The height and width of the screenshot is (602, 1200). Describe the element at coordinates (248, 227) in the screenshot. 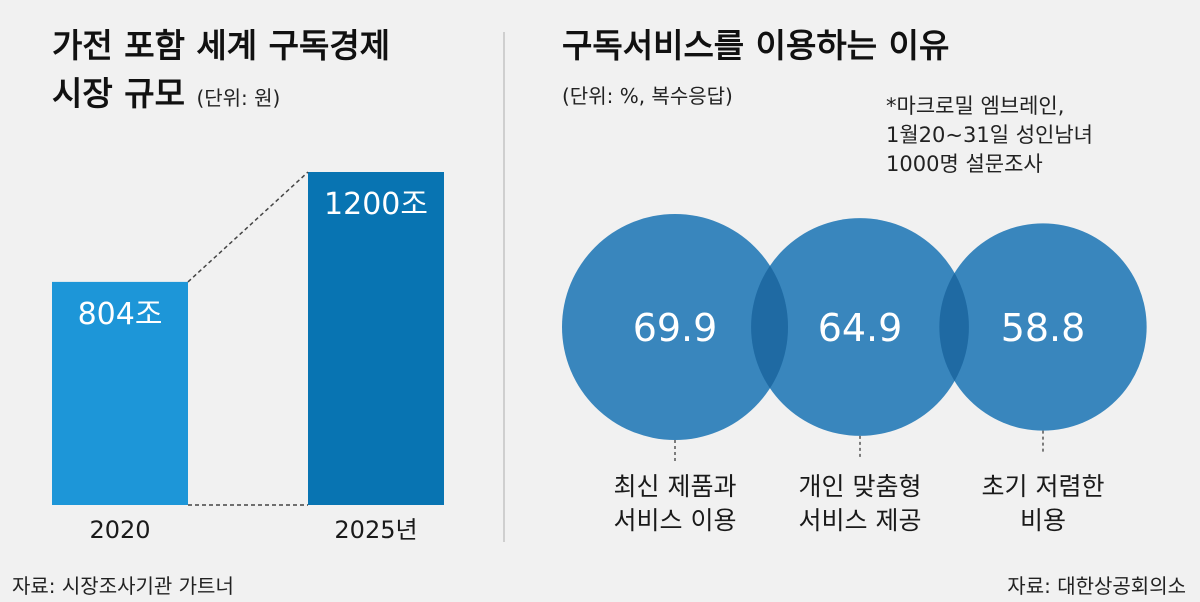

I see `connector-top-line` at that location.